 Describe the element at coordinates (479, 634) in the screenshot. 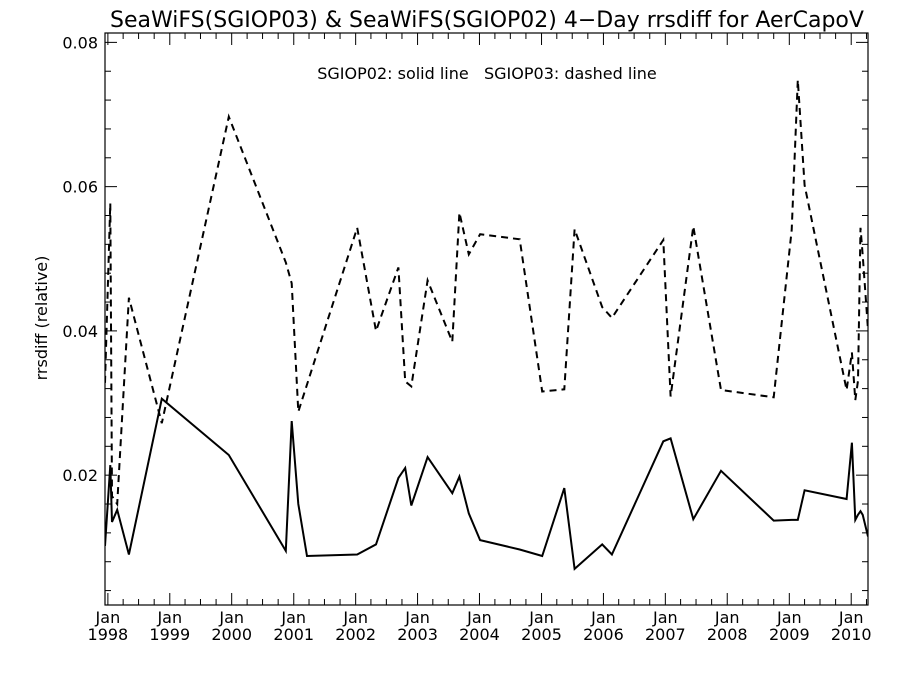

I see `x-tick-label-year: 2004` at that location.